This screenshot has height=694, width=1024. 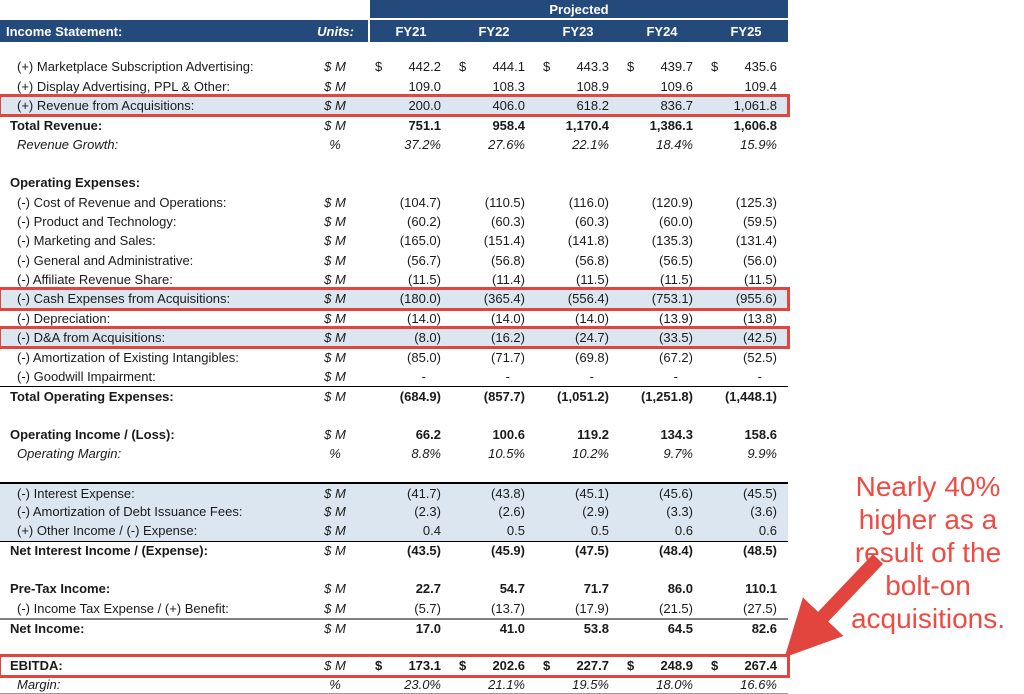 What do you see at coordinates (36, 666) in the screenshot?
I see `row-label: EBITDA:` at bounding box center [36, 666].